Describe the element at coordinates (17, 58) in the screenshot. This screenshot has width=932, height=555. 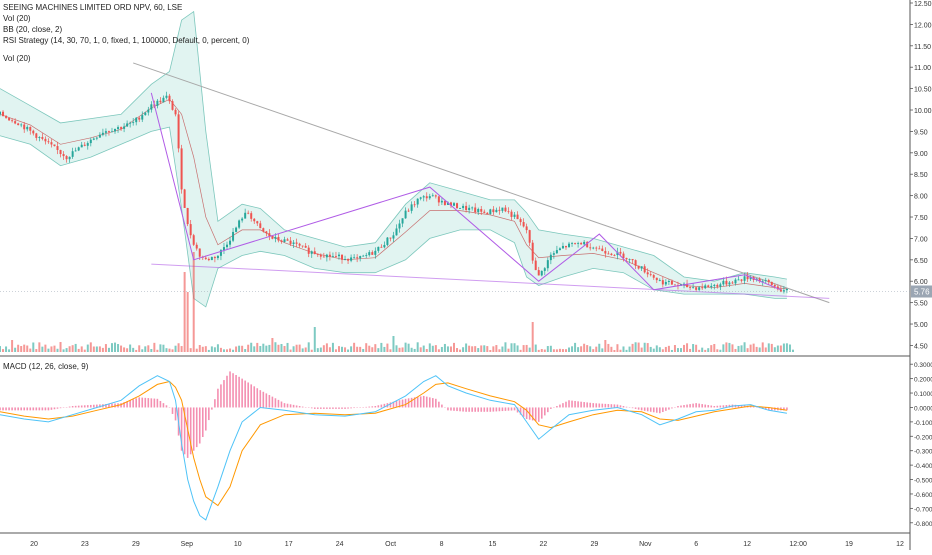
I see `vol-legend: Vol (20)` at that location.